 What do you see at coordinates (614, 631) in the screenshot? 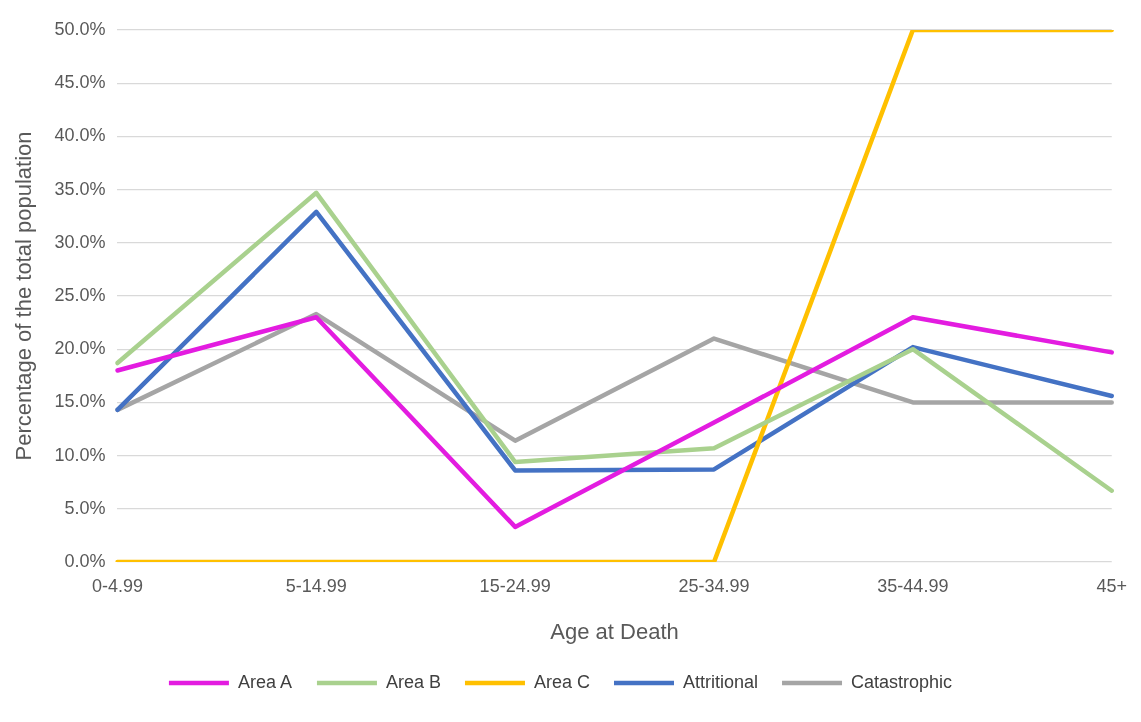
I see `x-axis-title: Age at Death` at bounding box center [614, 631].